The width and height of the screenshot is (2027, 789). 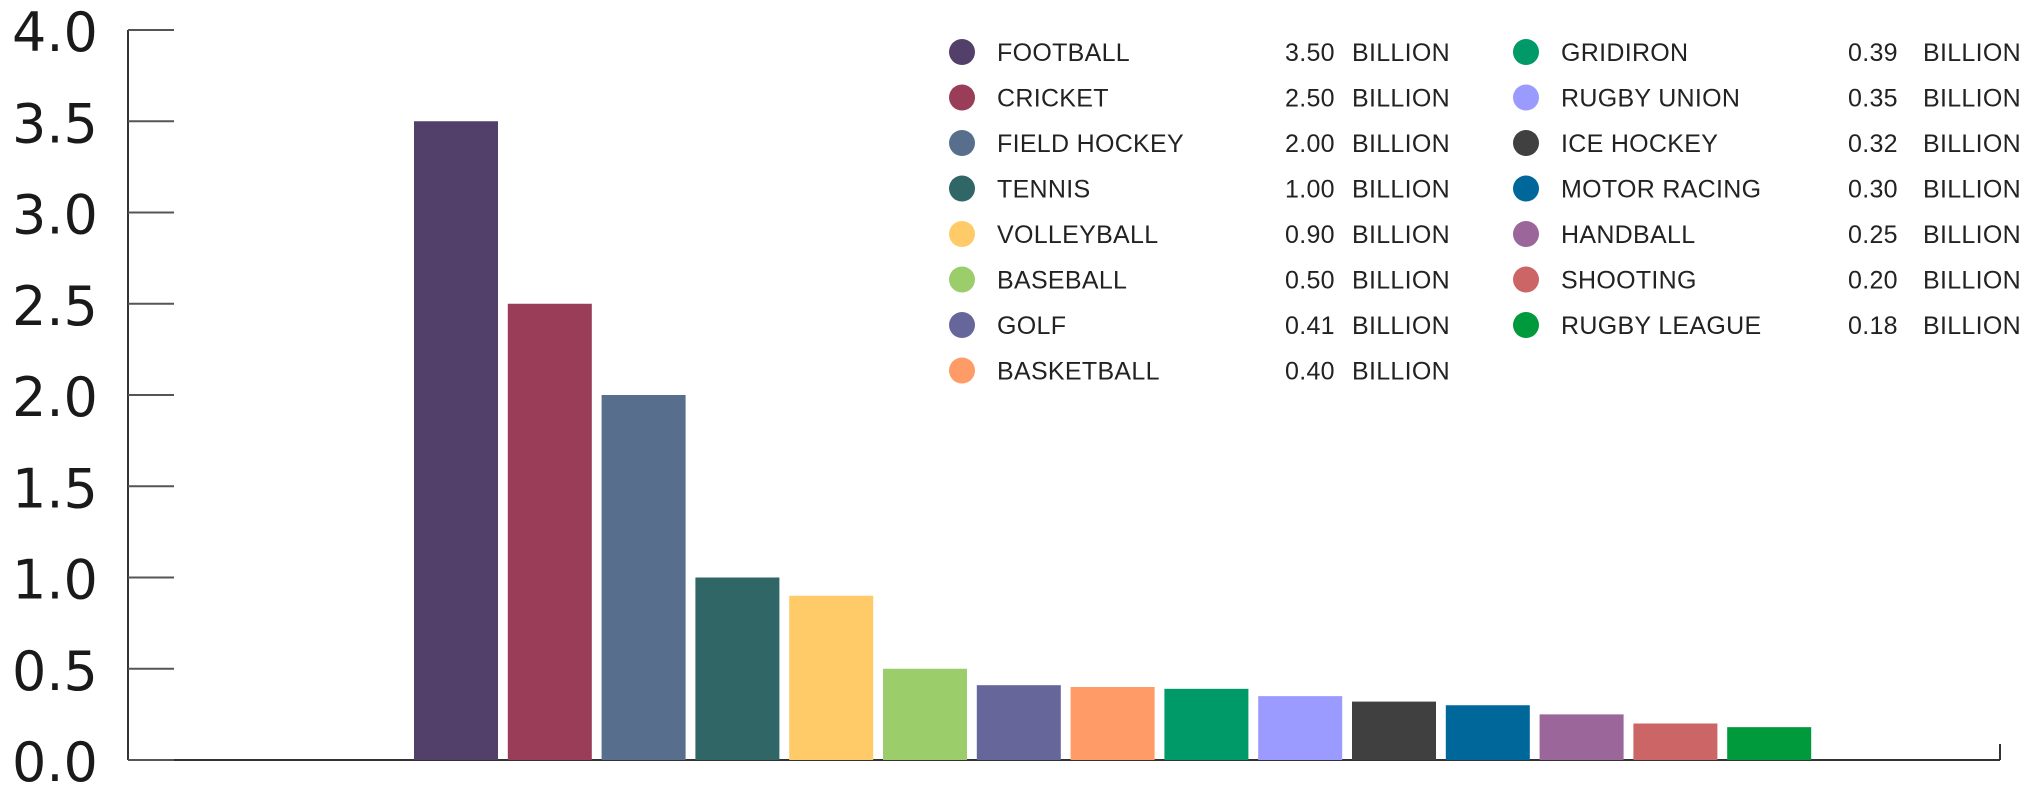 What do you see at coordinates (55, 32) in the screenshot?
I see `y-tick-label: 4.0` at bounding box center [55, 32].